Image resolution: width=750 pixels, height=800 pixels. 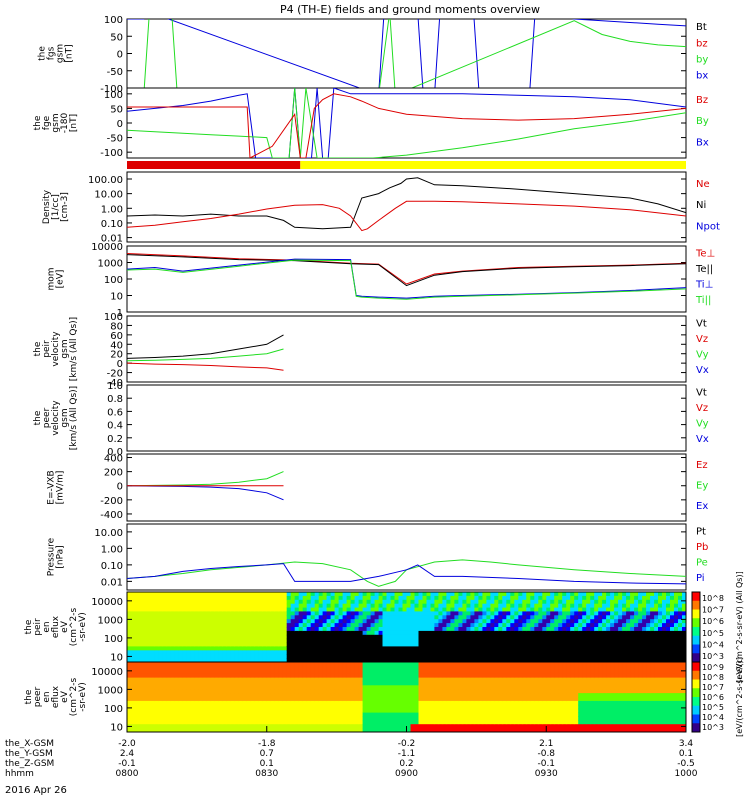 What do you see at coordinates (205, 346) in the screenshot?
I see `series-Vt` at bounding box center [205, 346].